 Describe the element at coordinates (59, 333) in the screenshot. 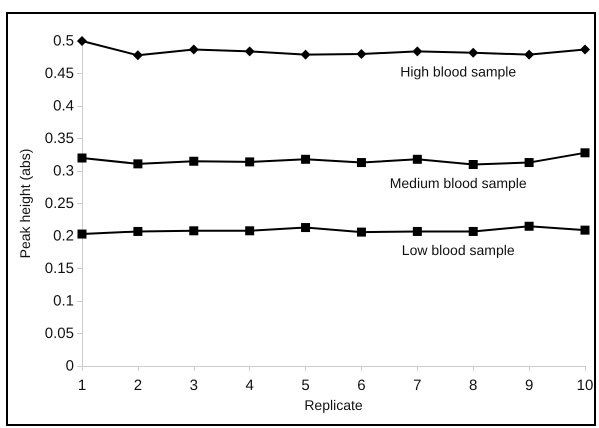

I see `y-tick-label: 0.05` at that location.